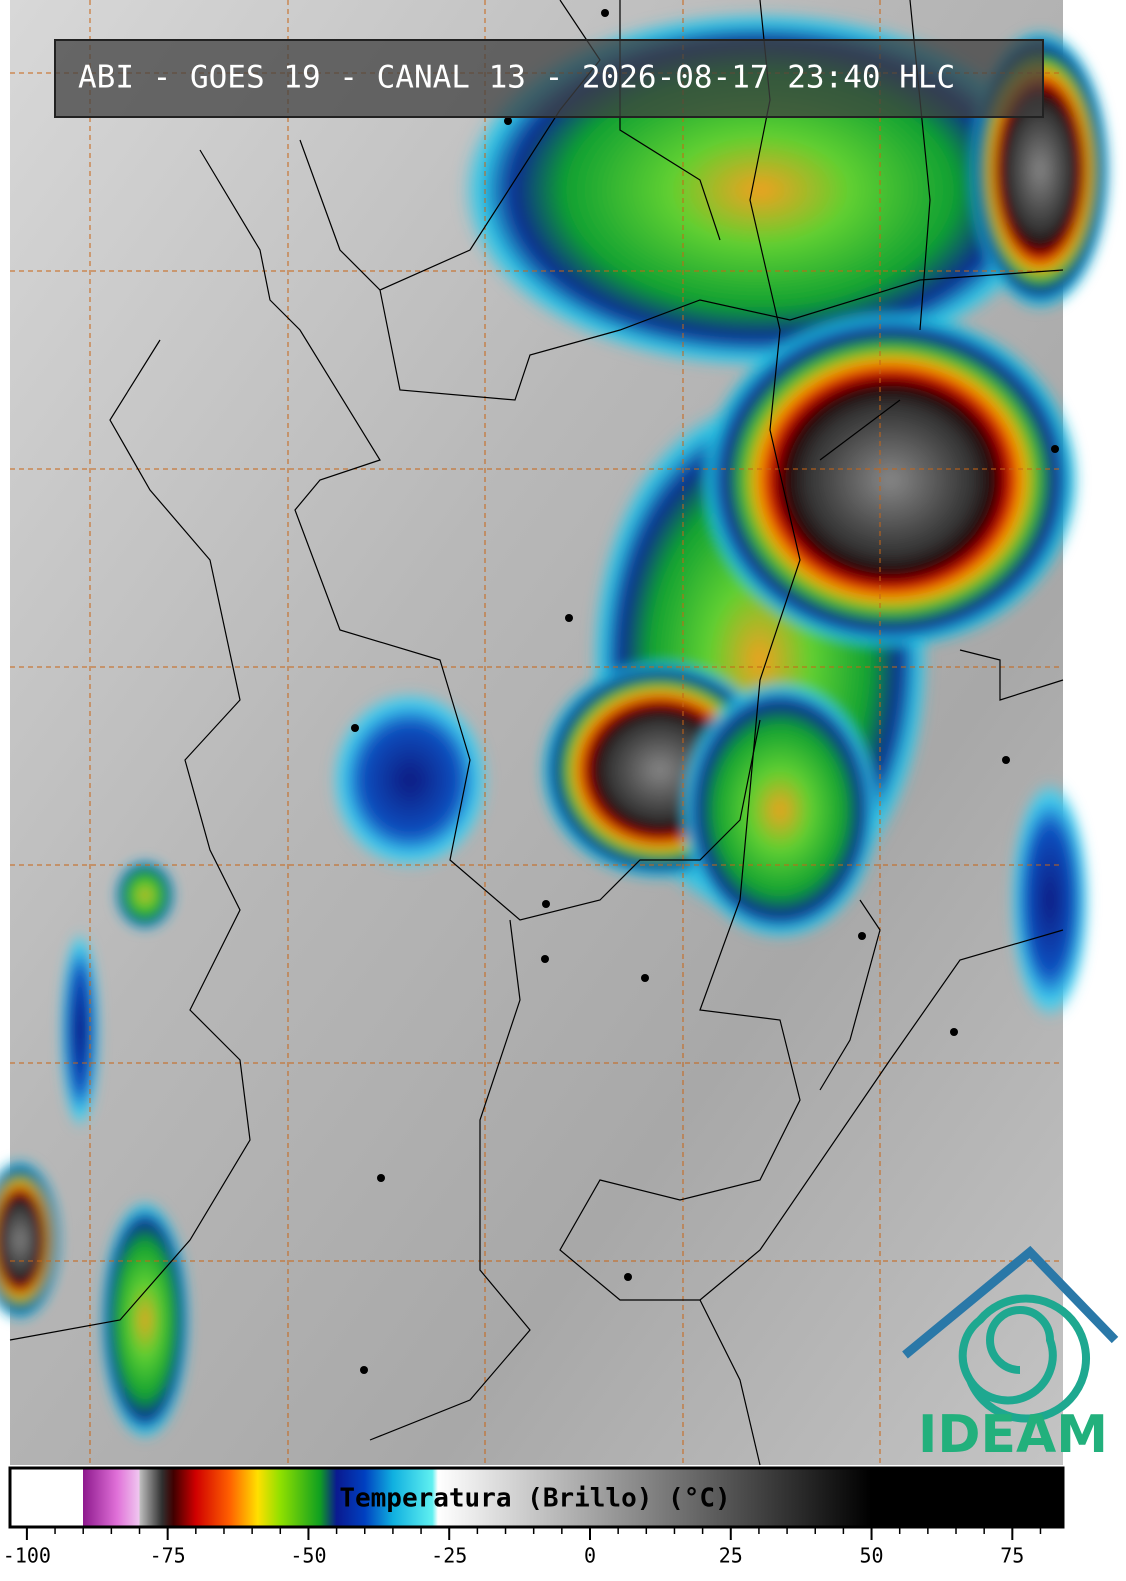 Image resolution: width=1126 pixels, height=1581 pixels. Describe the element at coordinates (1012, 1556) in the screenshot. I see `colorbar-tick-label: 75` at that location.